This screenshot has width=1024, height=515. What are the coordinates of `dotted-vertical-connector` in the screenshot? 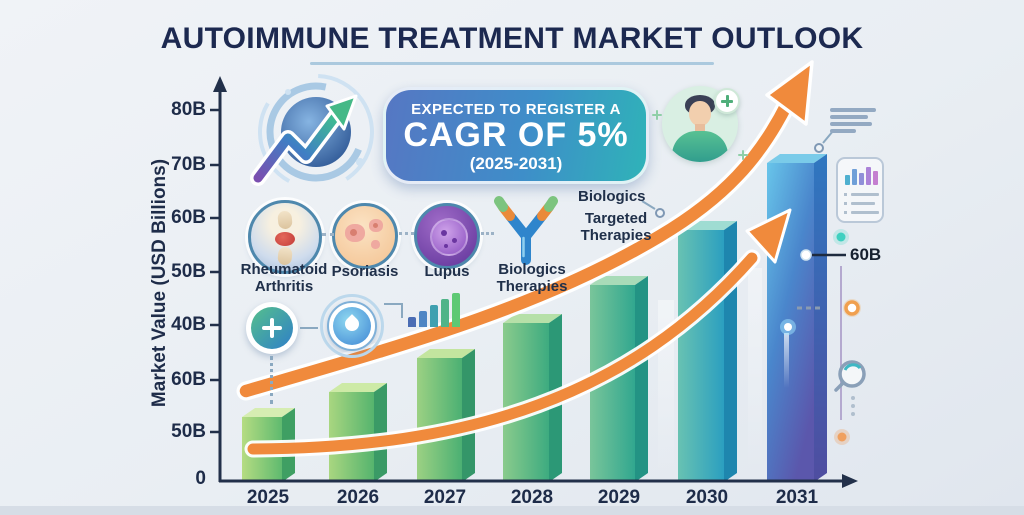 It's located at (271, 380).